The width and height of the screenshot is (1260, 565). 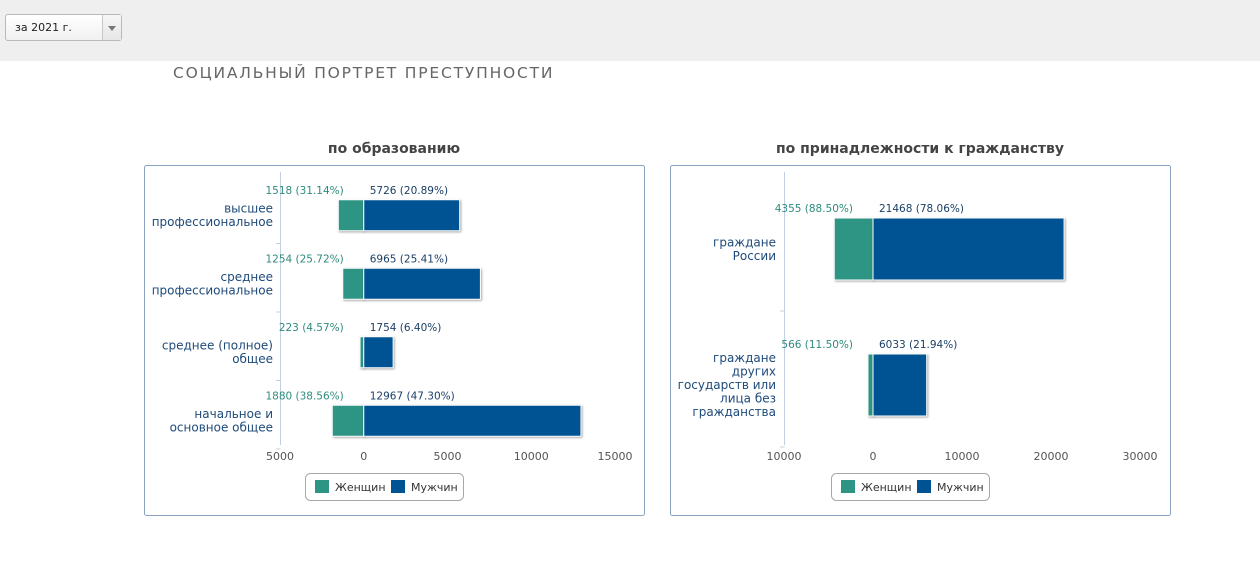 I want to click on data-label-men: 1754 (6.40%), so click(x=406, y=328).